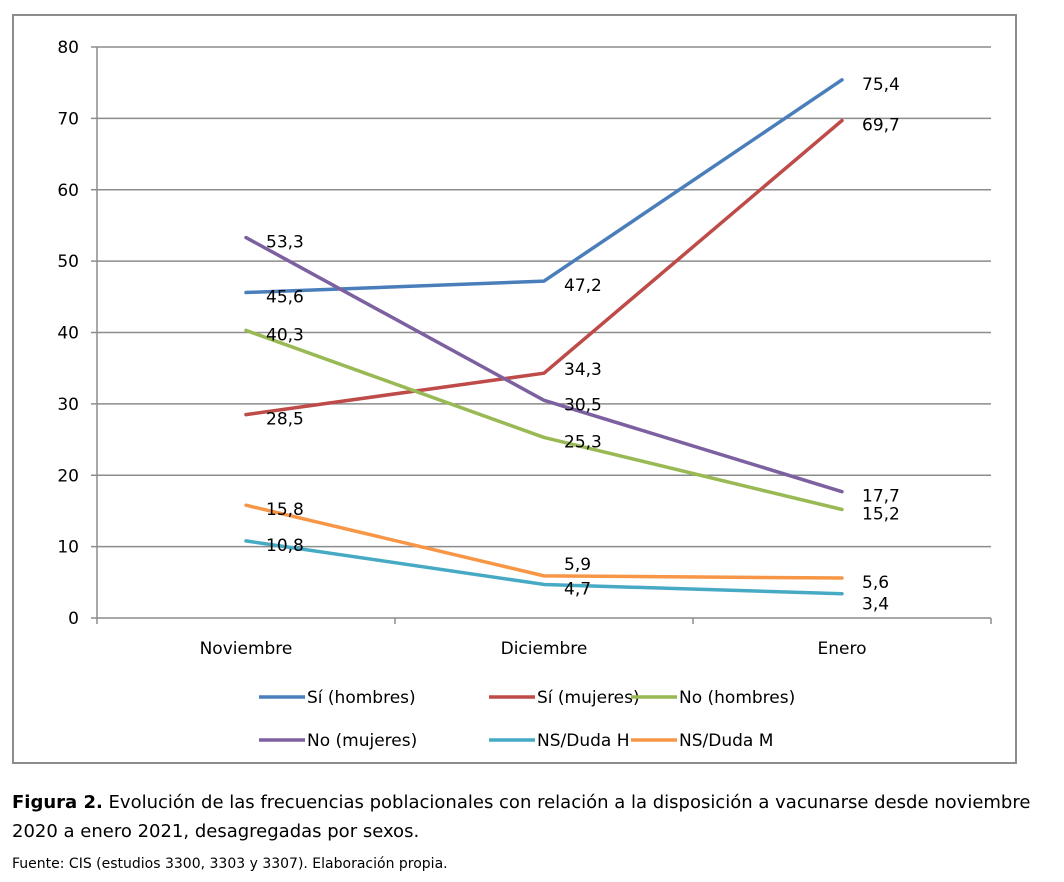 Image resolution: width=1064 pixels, height=882 pixels. Describe the element at coordinates (737, 698) in the screenshot. I see `legend-label: No (hombres)` at that location.